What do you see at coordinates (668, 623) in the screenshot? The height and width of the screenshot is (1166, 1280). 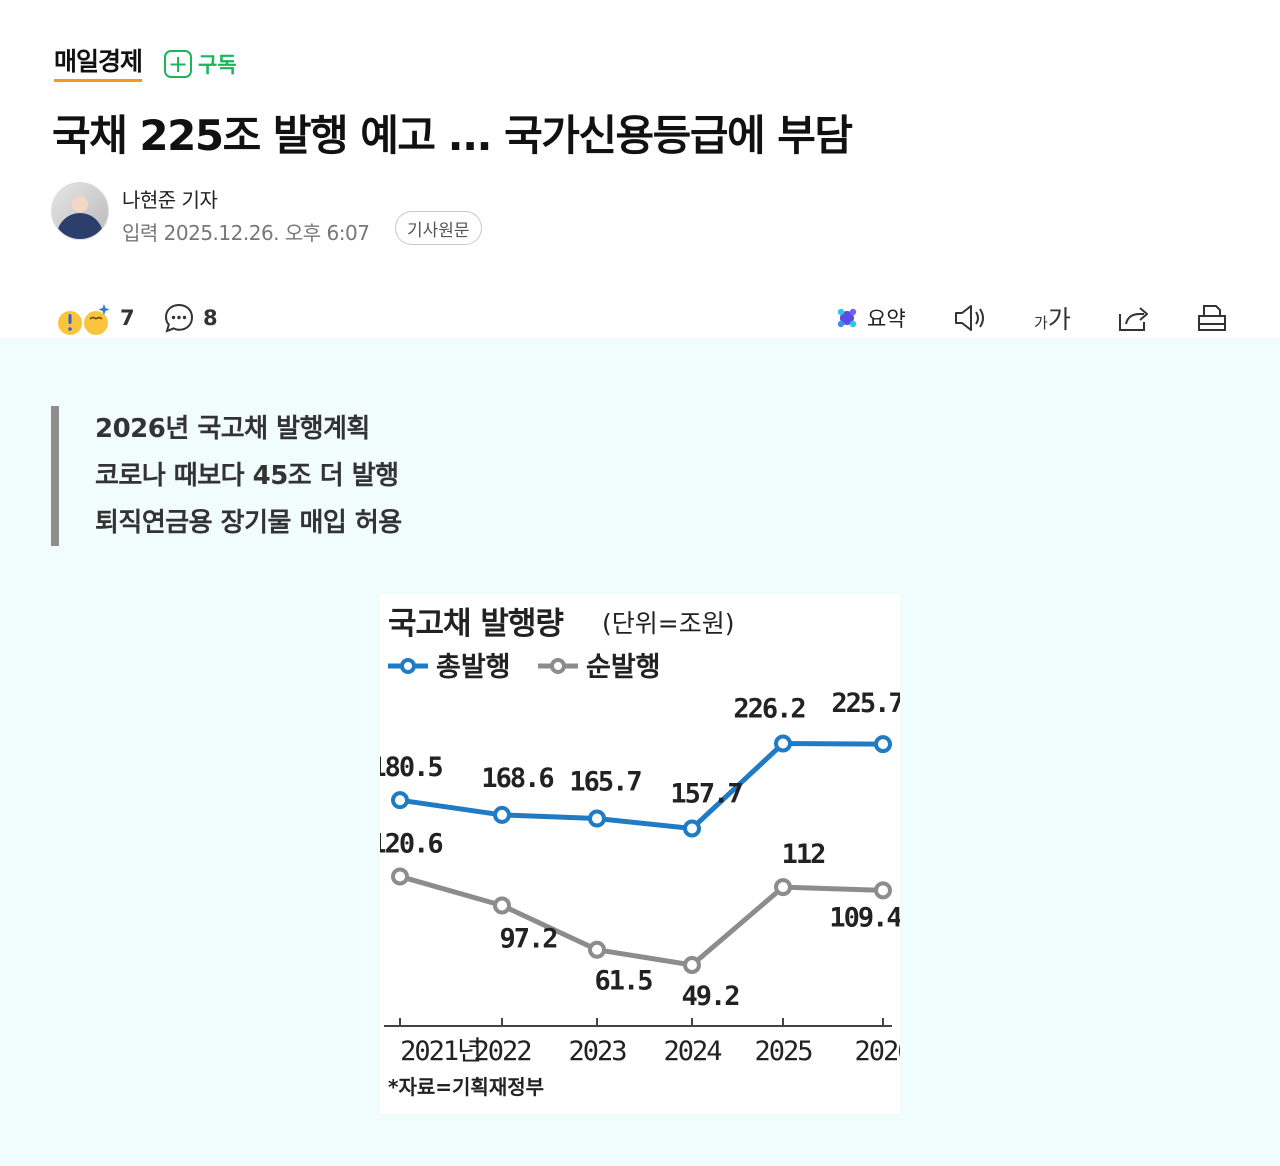 I see `chart-unit: (단위=조원)` at bounding box center [668, 623].